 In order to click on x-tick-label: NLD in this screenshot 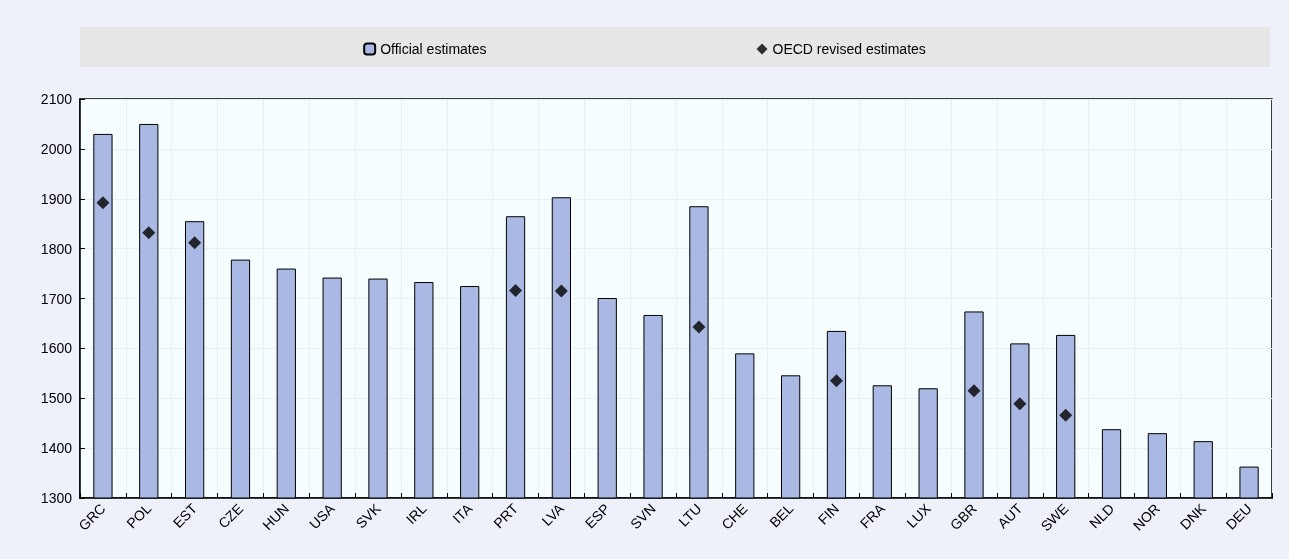, I will do `click(1102, 516)`.